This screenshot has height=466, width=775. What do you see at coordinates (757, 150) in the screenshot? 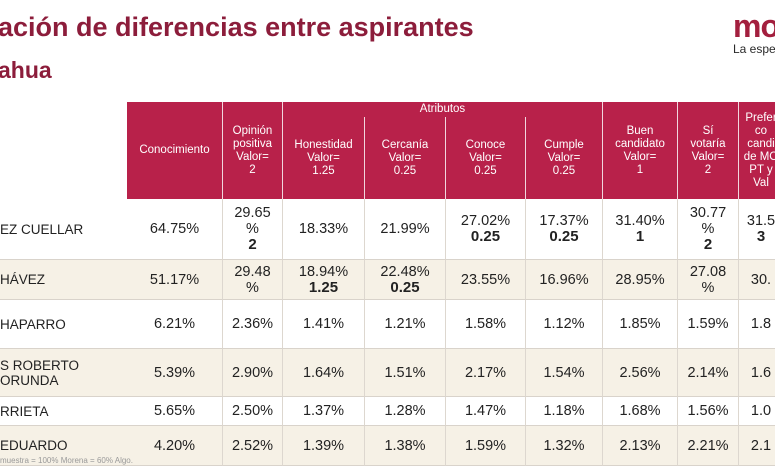
I see `column-header: Prefer co candi de MO PT y Val` at bounding box center [757, 150].